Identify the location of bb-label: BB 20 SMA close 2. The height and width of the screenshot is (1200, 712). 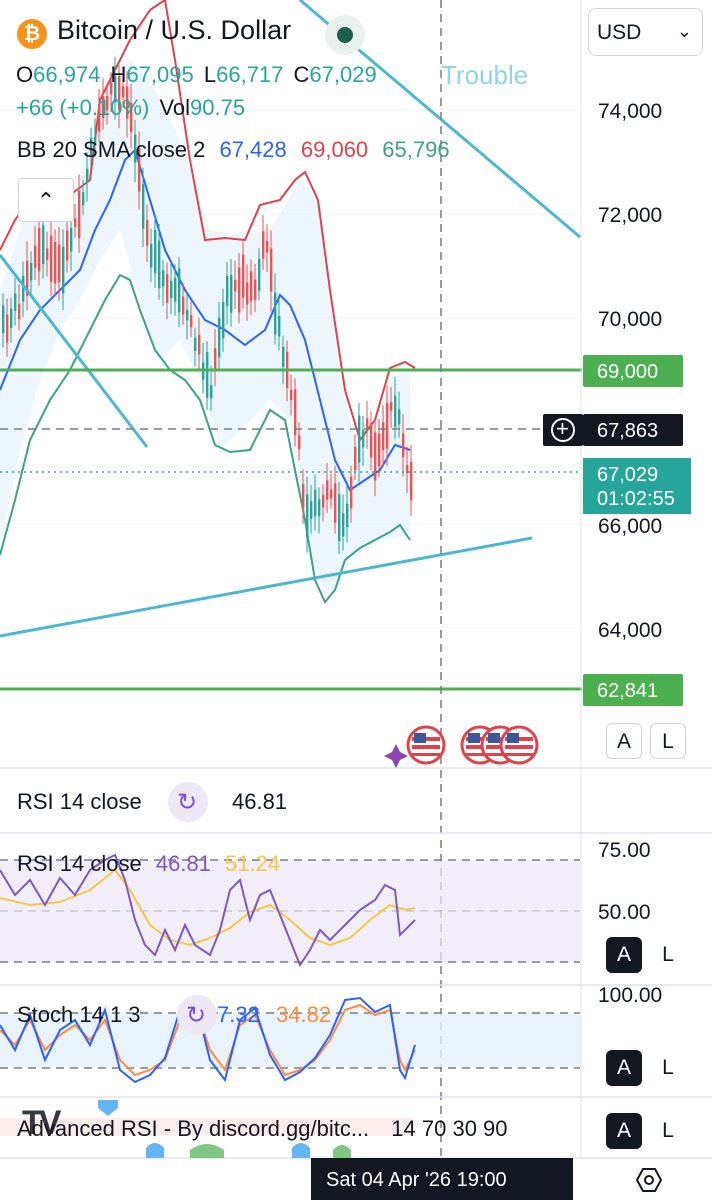
(111, 149).